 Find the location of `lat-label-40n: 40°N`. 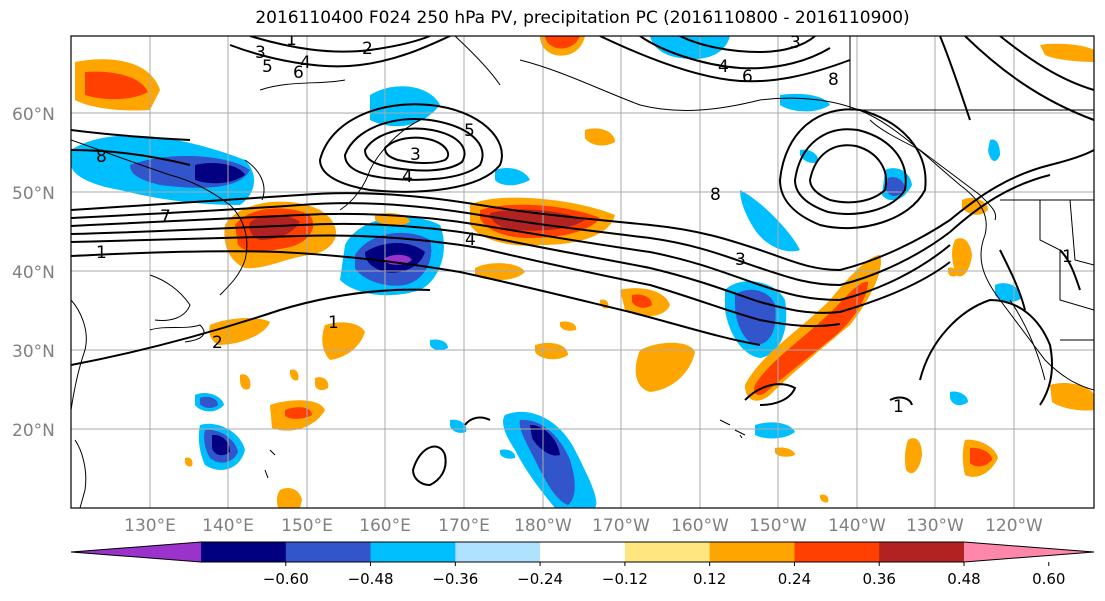

lat-label-40n: 40°N is located at coordinates (33, 273).